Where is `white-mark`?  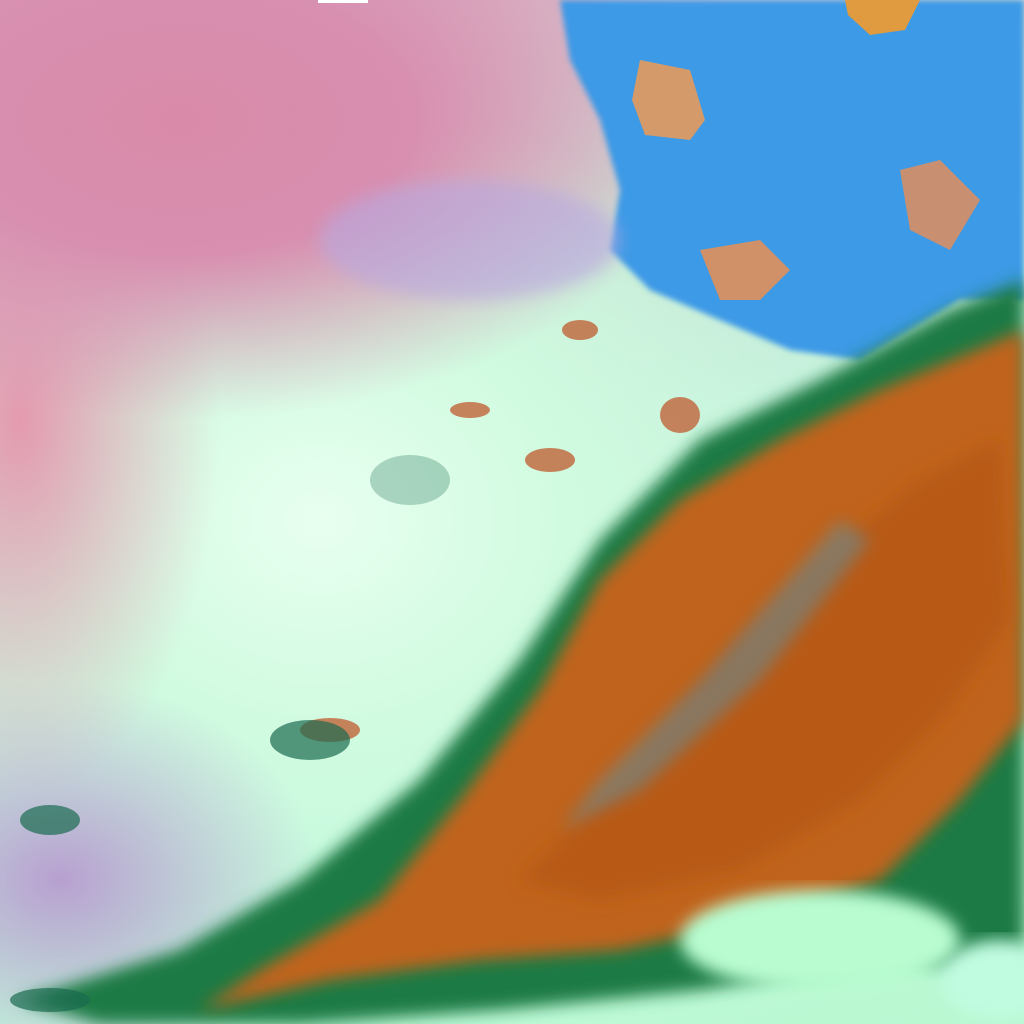
white-mark is located at coordinates (343, 1).